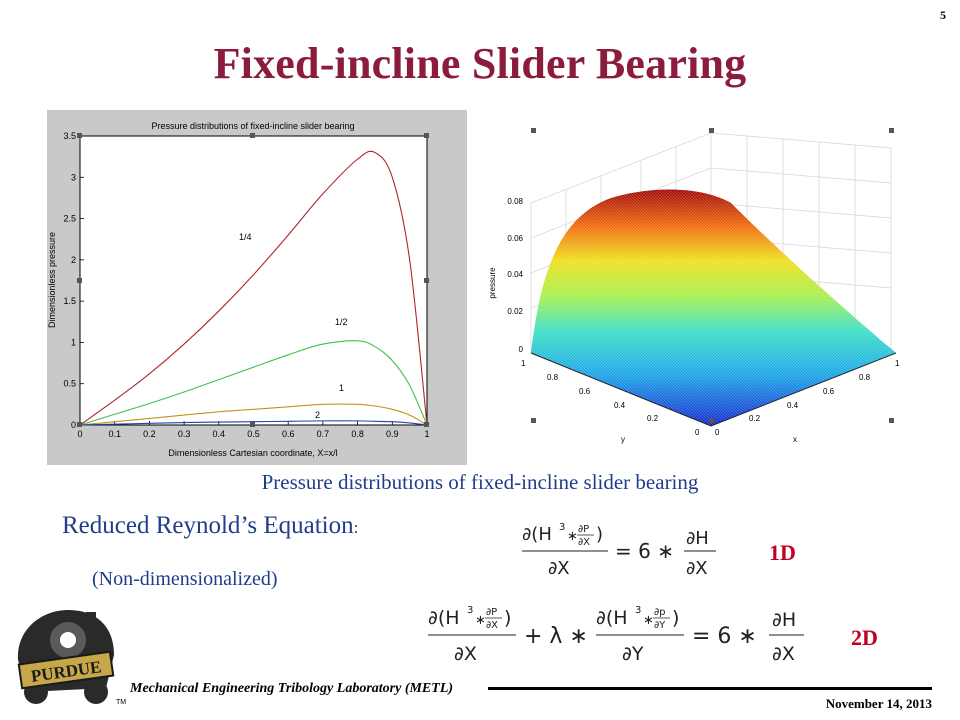  What do you see at coordinates (219, 434) in the screenshot?
I see `x-tick-label: 0.4` at bounding box center [219, 434].